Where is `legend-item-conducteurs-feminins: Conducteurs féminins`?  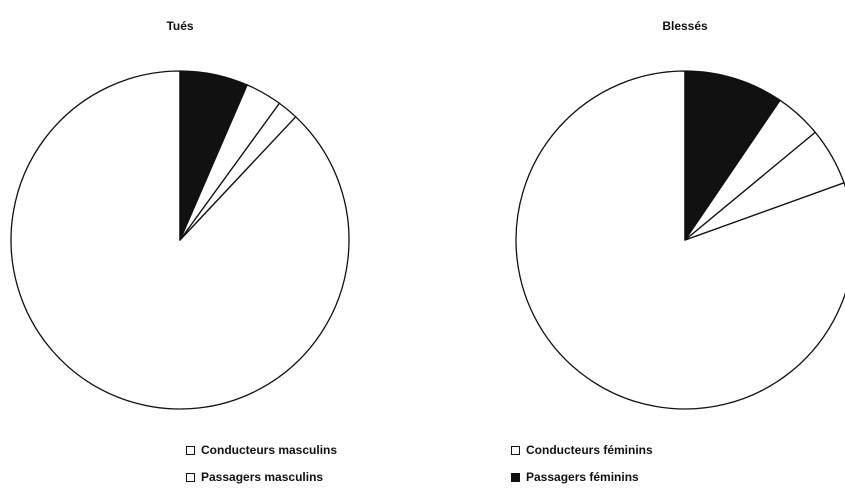 legend-item-conducteurs-feminins: Conducteurs féminins is located at coordinates (582, 450).